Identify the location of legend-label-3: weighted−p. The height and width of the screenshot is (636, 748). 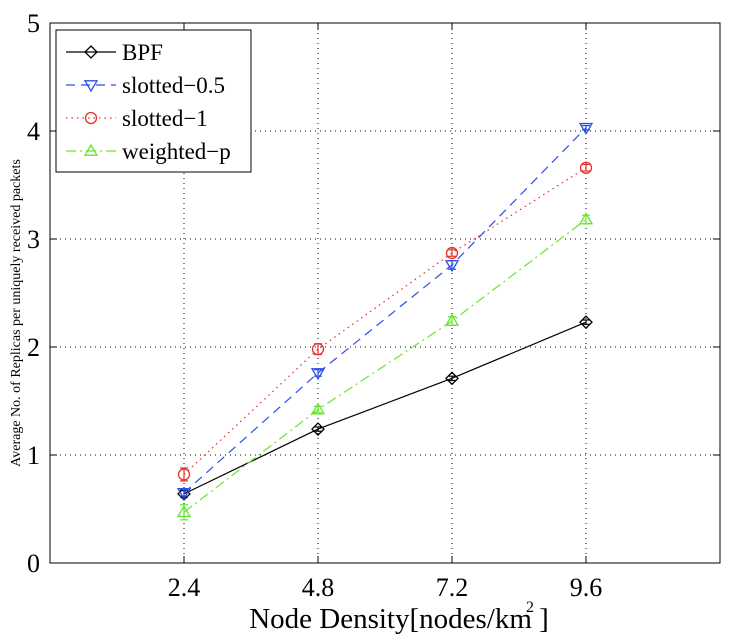
(176, 151).